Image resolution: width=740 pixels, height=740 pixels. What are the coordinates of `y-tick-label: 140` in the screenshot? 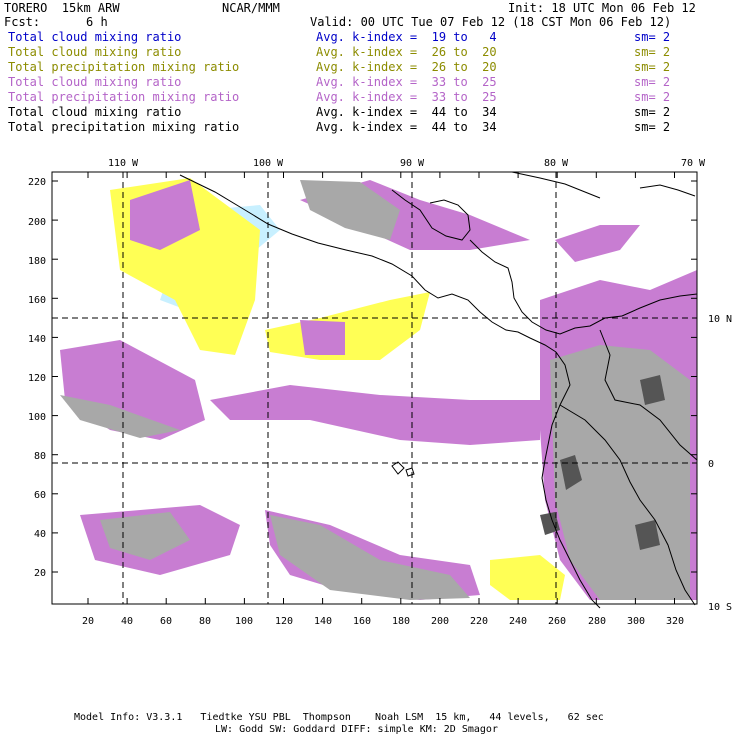 It's located at (37, 339).